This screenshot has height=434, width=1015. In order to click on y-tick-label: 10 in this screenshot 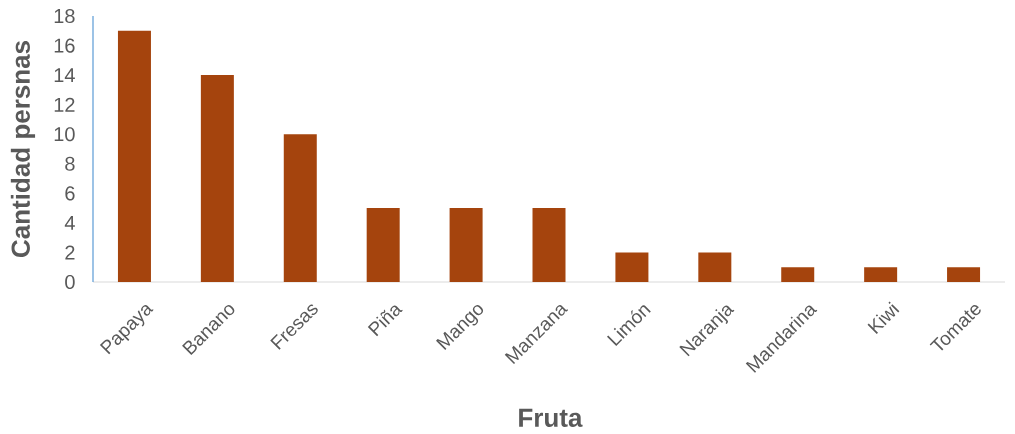, I will do `click(64, 134)`.